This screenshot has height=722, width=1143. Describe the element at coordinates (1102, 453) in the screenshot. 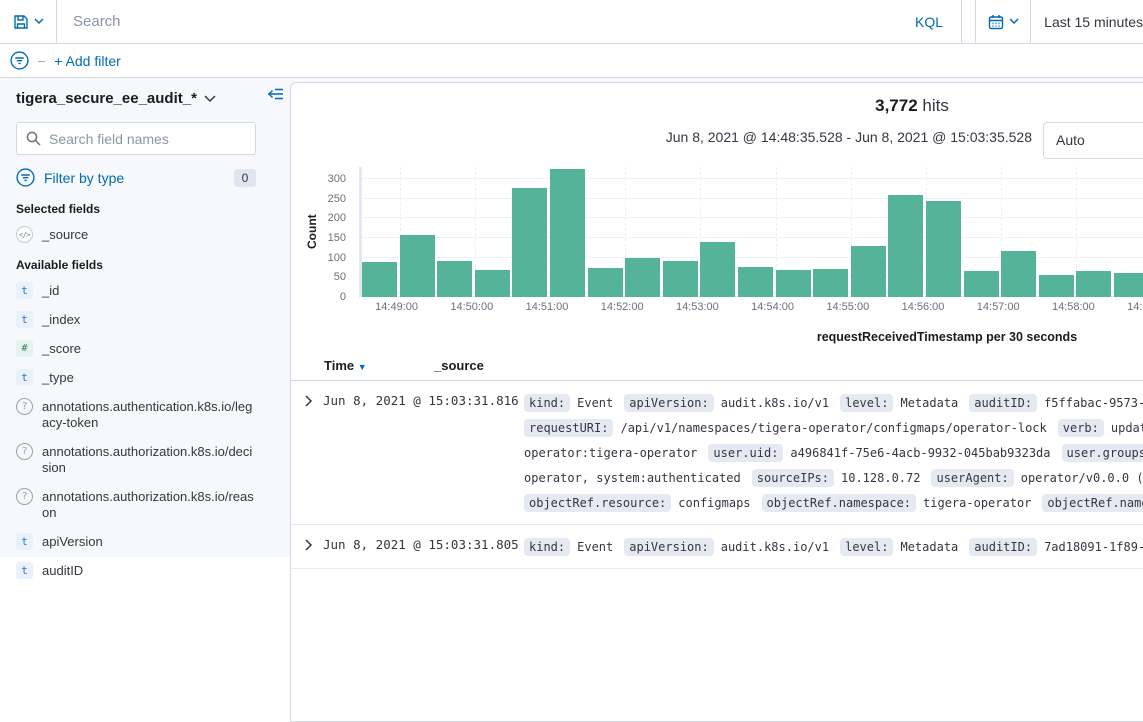

I see `source-field-key: user.groups:` at that location.